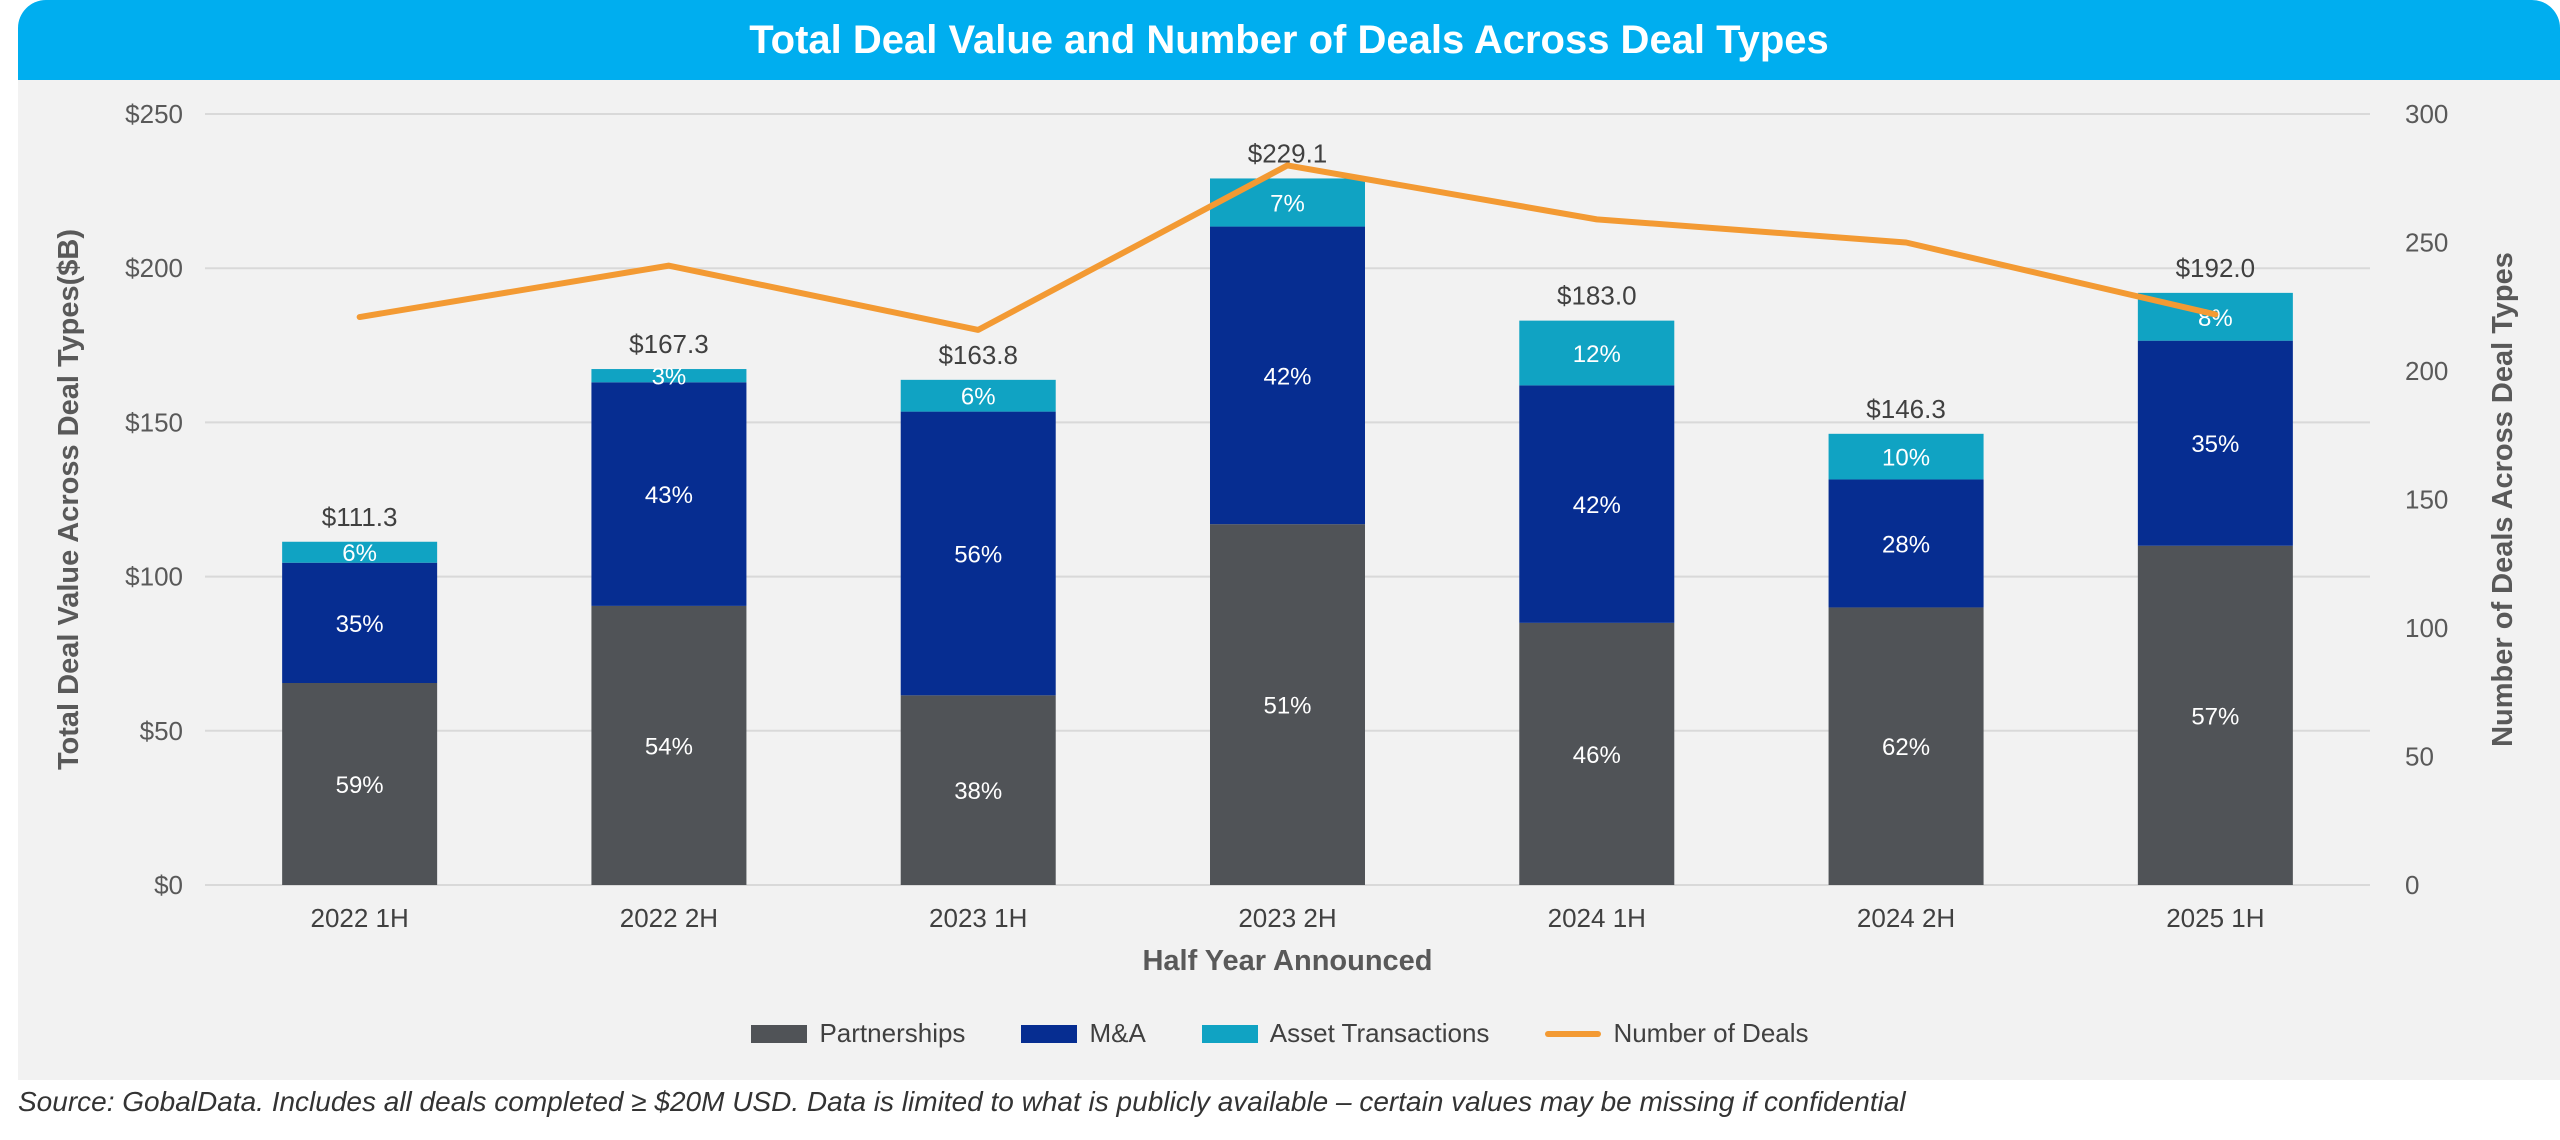 The height and width of the screenshot is (1140, 2560). What do you see at coordinates (1906, 409) in the screenshot?
I see `bar-total-label: $146.3` at bounding box center [1906, 409].